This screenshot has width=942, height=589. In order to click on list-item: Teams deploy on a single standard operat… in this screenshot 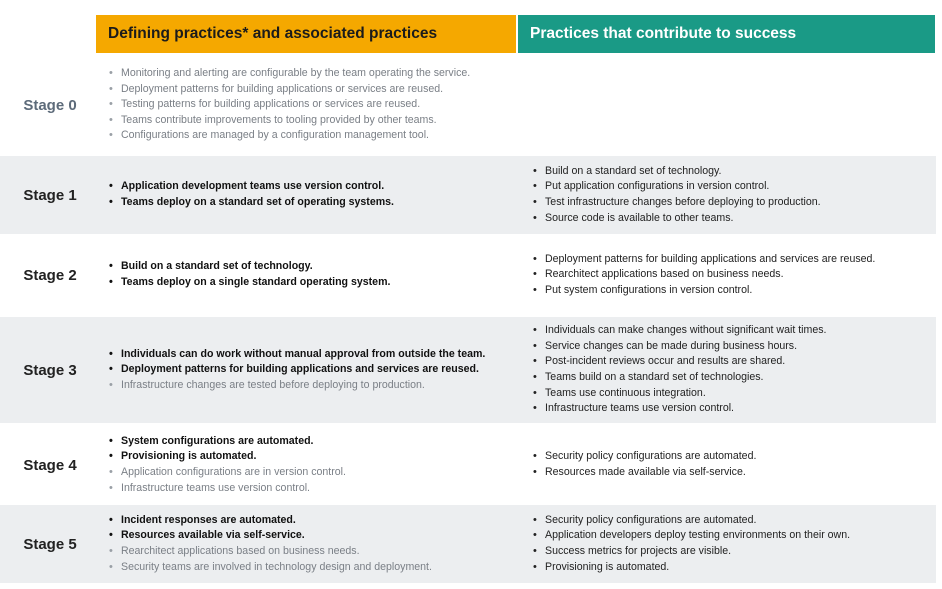, I will do `click(314, 283)`.